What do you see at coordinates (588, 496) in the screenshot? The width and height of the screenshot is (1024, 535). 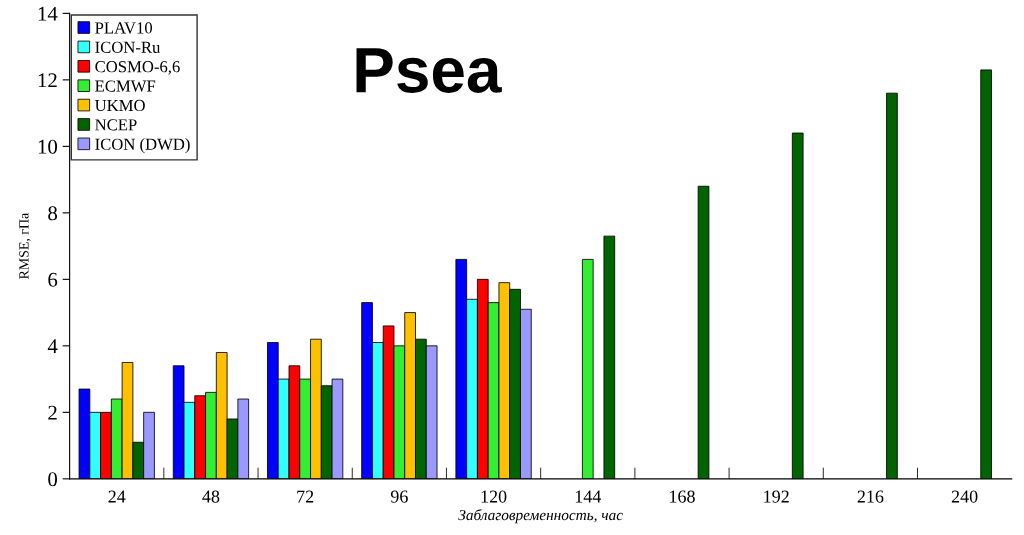 I see `x-tick-label: 144` at bounding box center [588, 496].